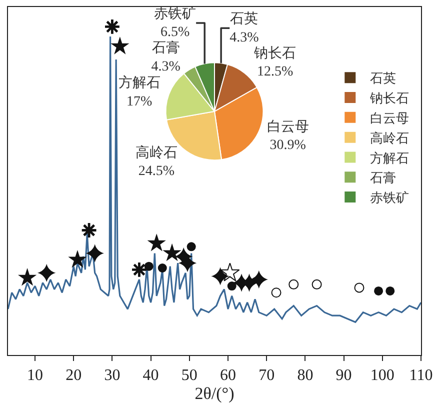 The height and width of the screenshot is (407, 439). What do you see at coordinates (383, 78) in the screenshot?
I see `legend-label: 石英` at bounding box center [383, 78].